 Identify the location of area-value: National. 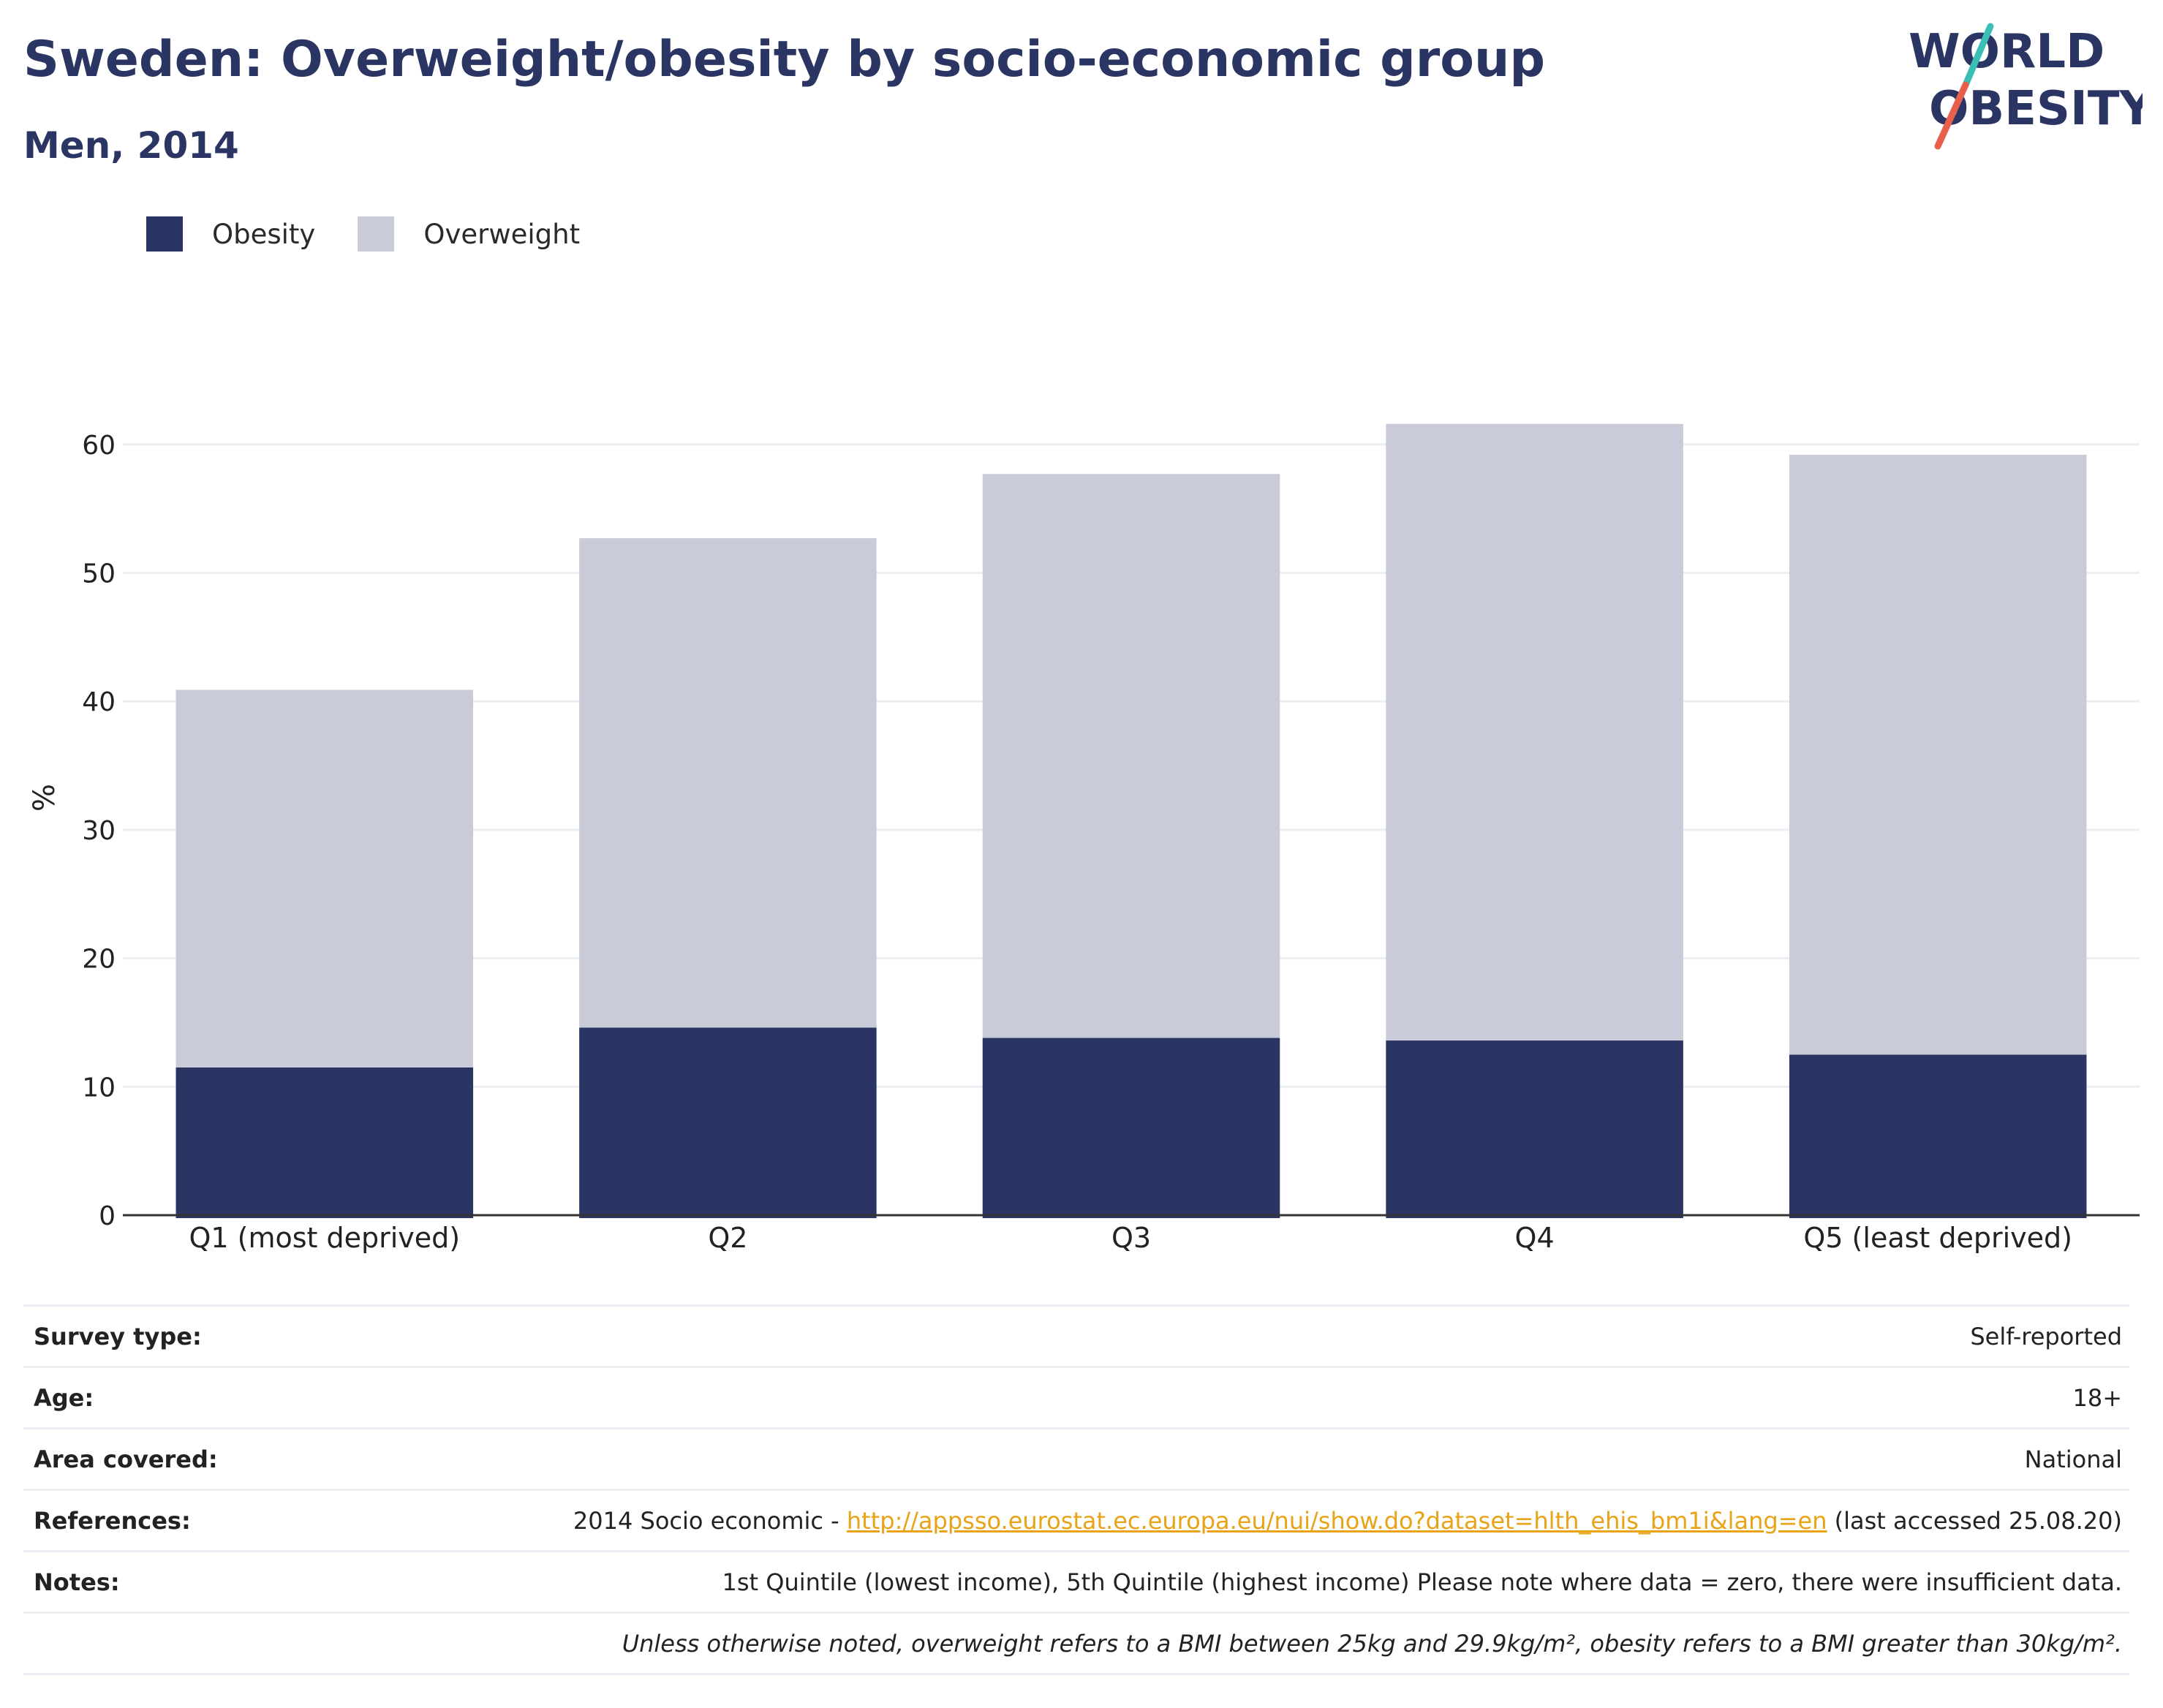
(2073, 1459).